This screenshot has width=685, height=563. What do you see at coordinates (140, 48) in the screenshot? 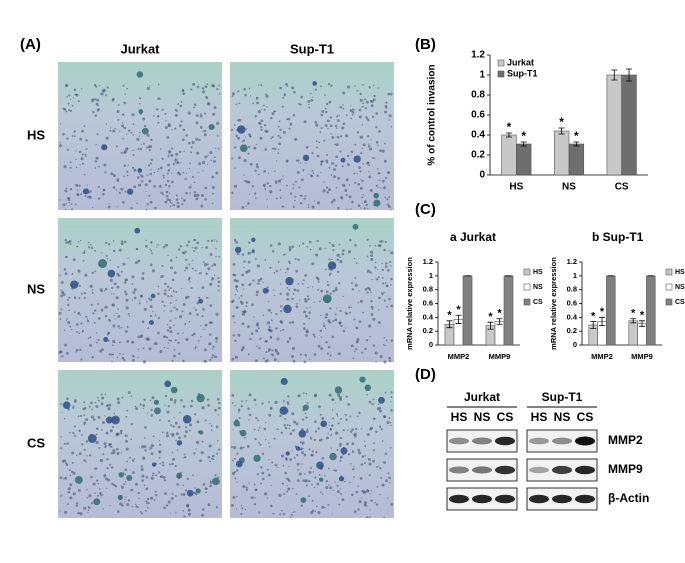
I see `column-header: Jurkat` at bounding box center [140, 48].